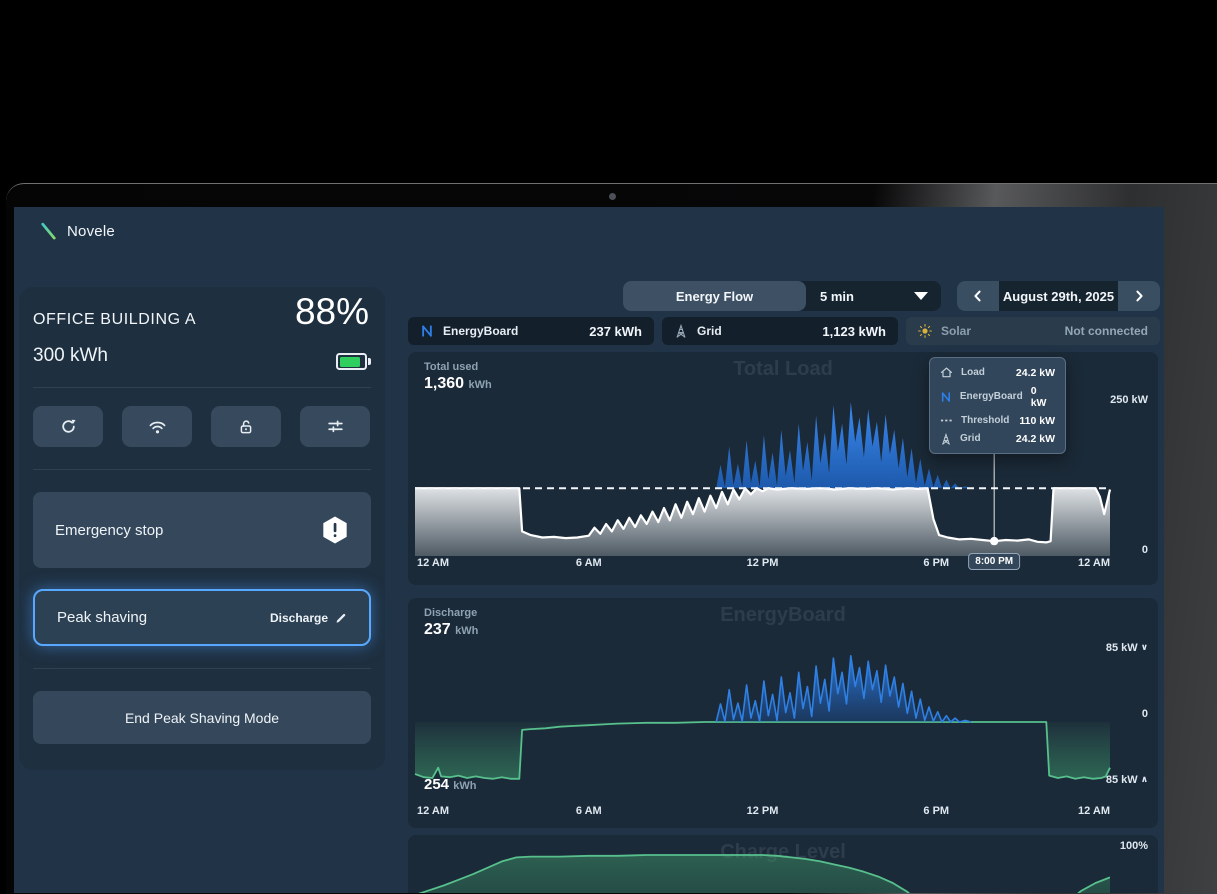  I want to click on refresh-button, so click(68, 426).